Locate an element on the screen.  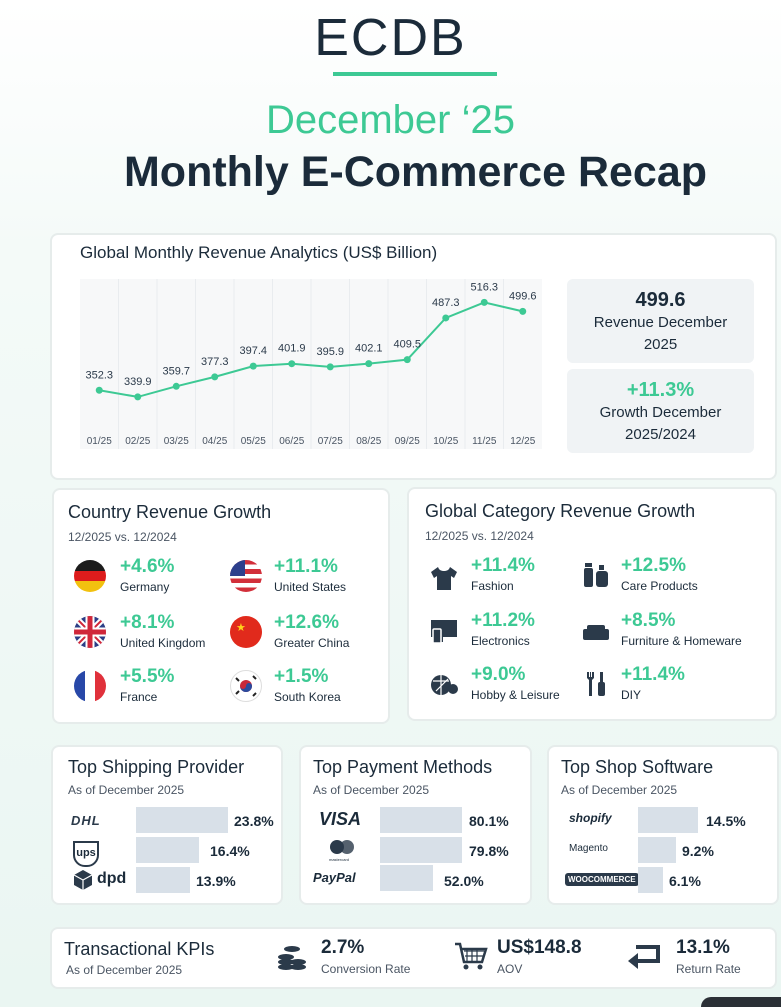
payment-bar-mastercard is located at coordinates (421, 850).